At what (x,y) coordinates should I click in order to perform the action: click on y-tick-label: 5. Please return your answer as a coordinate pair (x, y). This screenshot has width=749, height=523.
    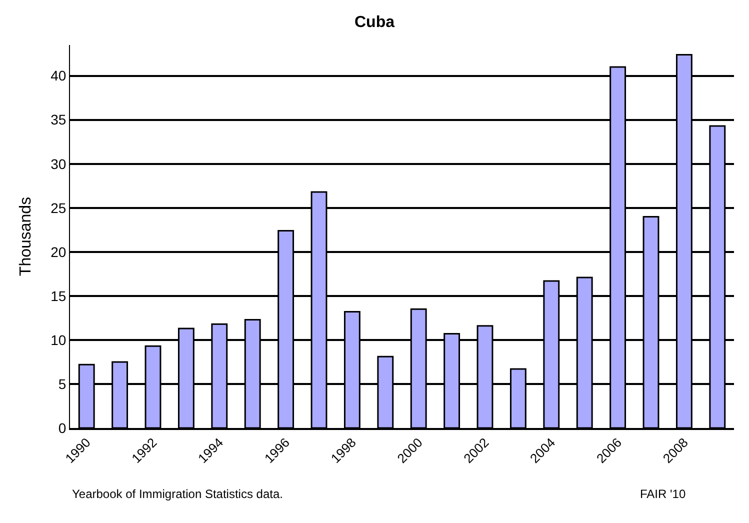
    Looking at the image, I should click on (62, 384).